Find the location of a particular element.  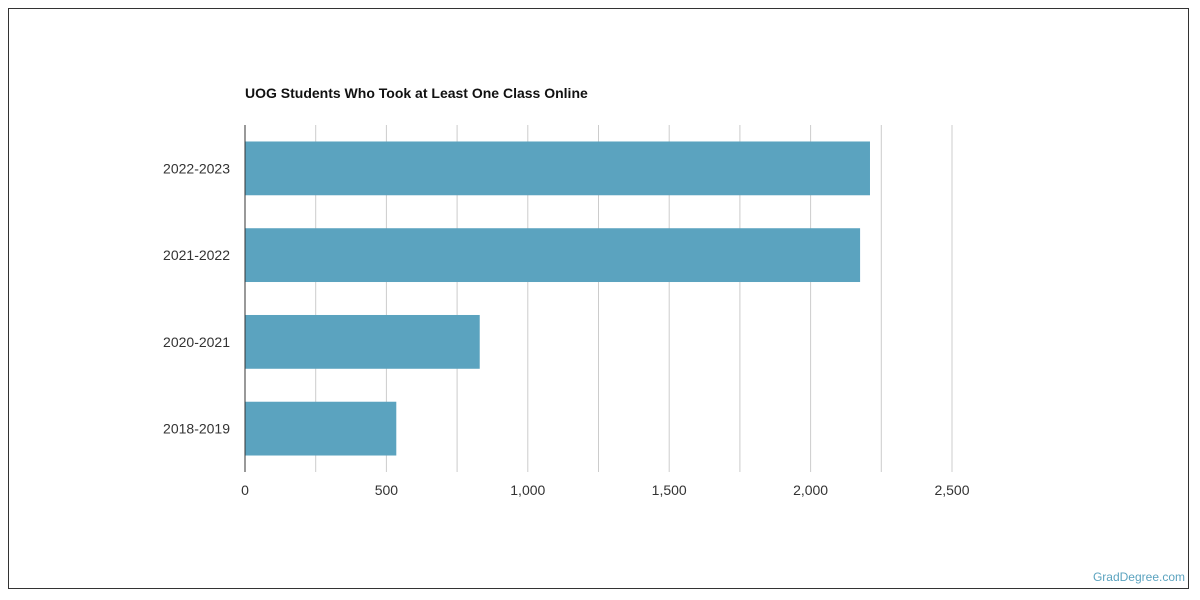

x-tick-label: 500 is located at coordinates (387, 490).